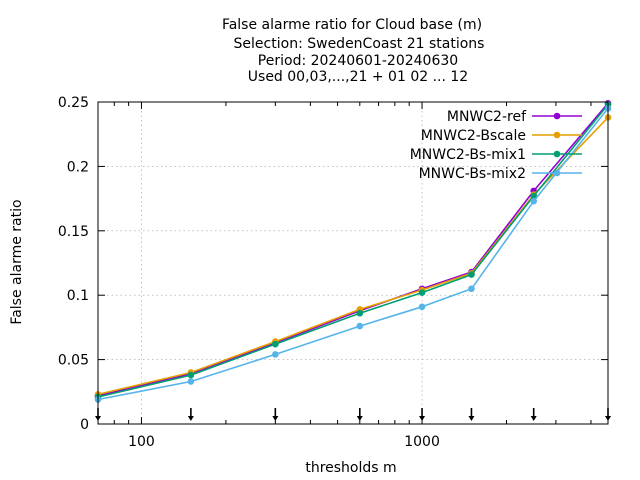 This screenshot has height=480, width=640. What do you see at coordinates (358, 61) in the screenshot?
I see `title-line-3: Period: 20240601-20240630` at bounding box center [358, 61].